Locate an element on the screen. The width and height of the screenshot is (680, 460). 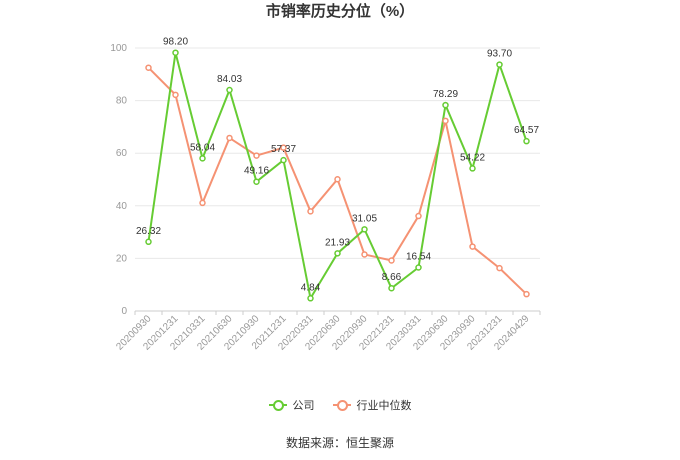
legend-item-industry: 行业中位数 is located at coordinates (372, 405).